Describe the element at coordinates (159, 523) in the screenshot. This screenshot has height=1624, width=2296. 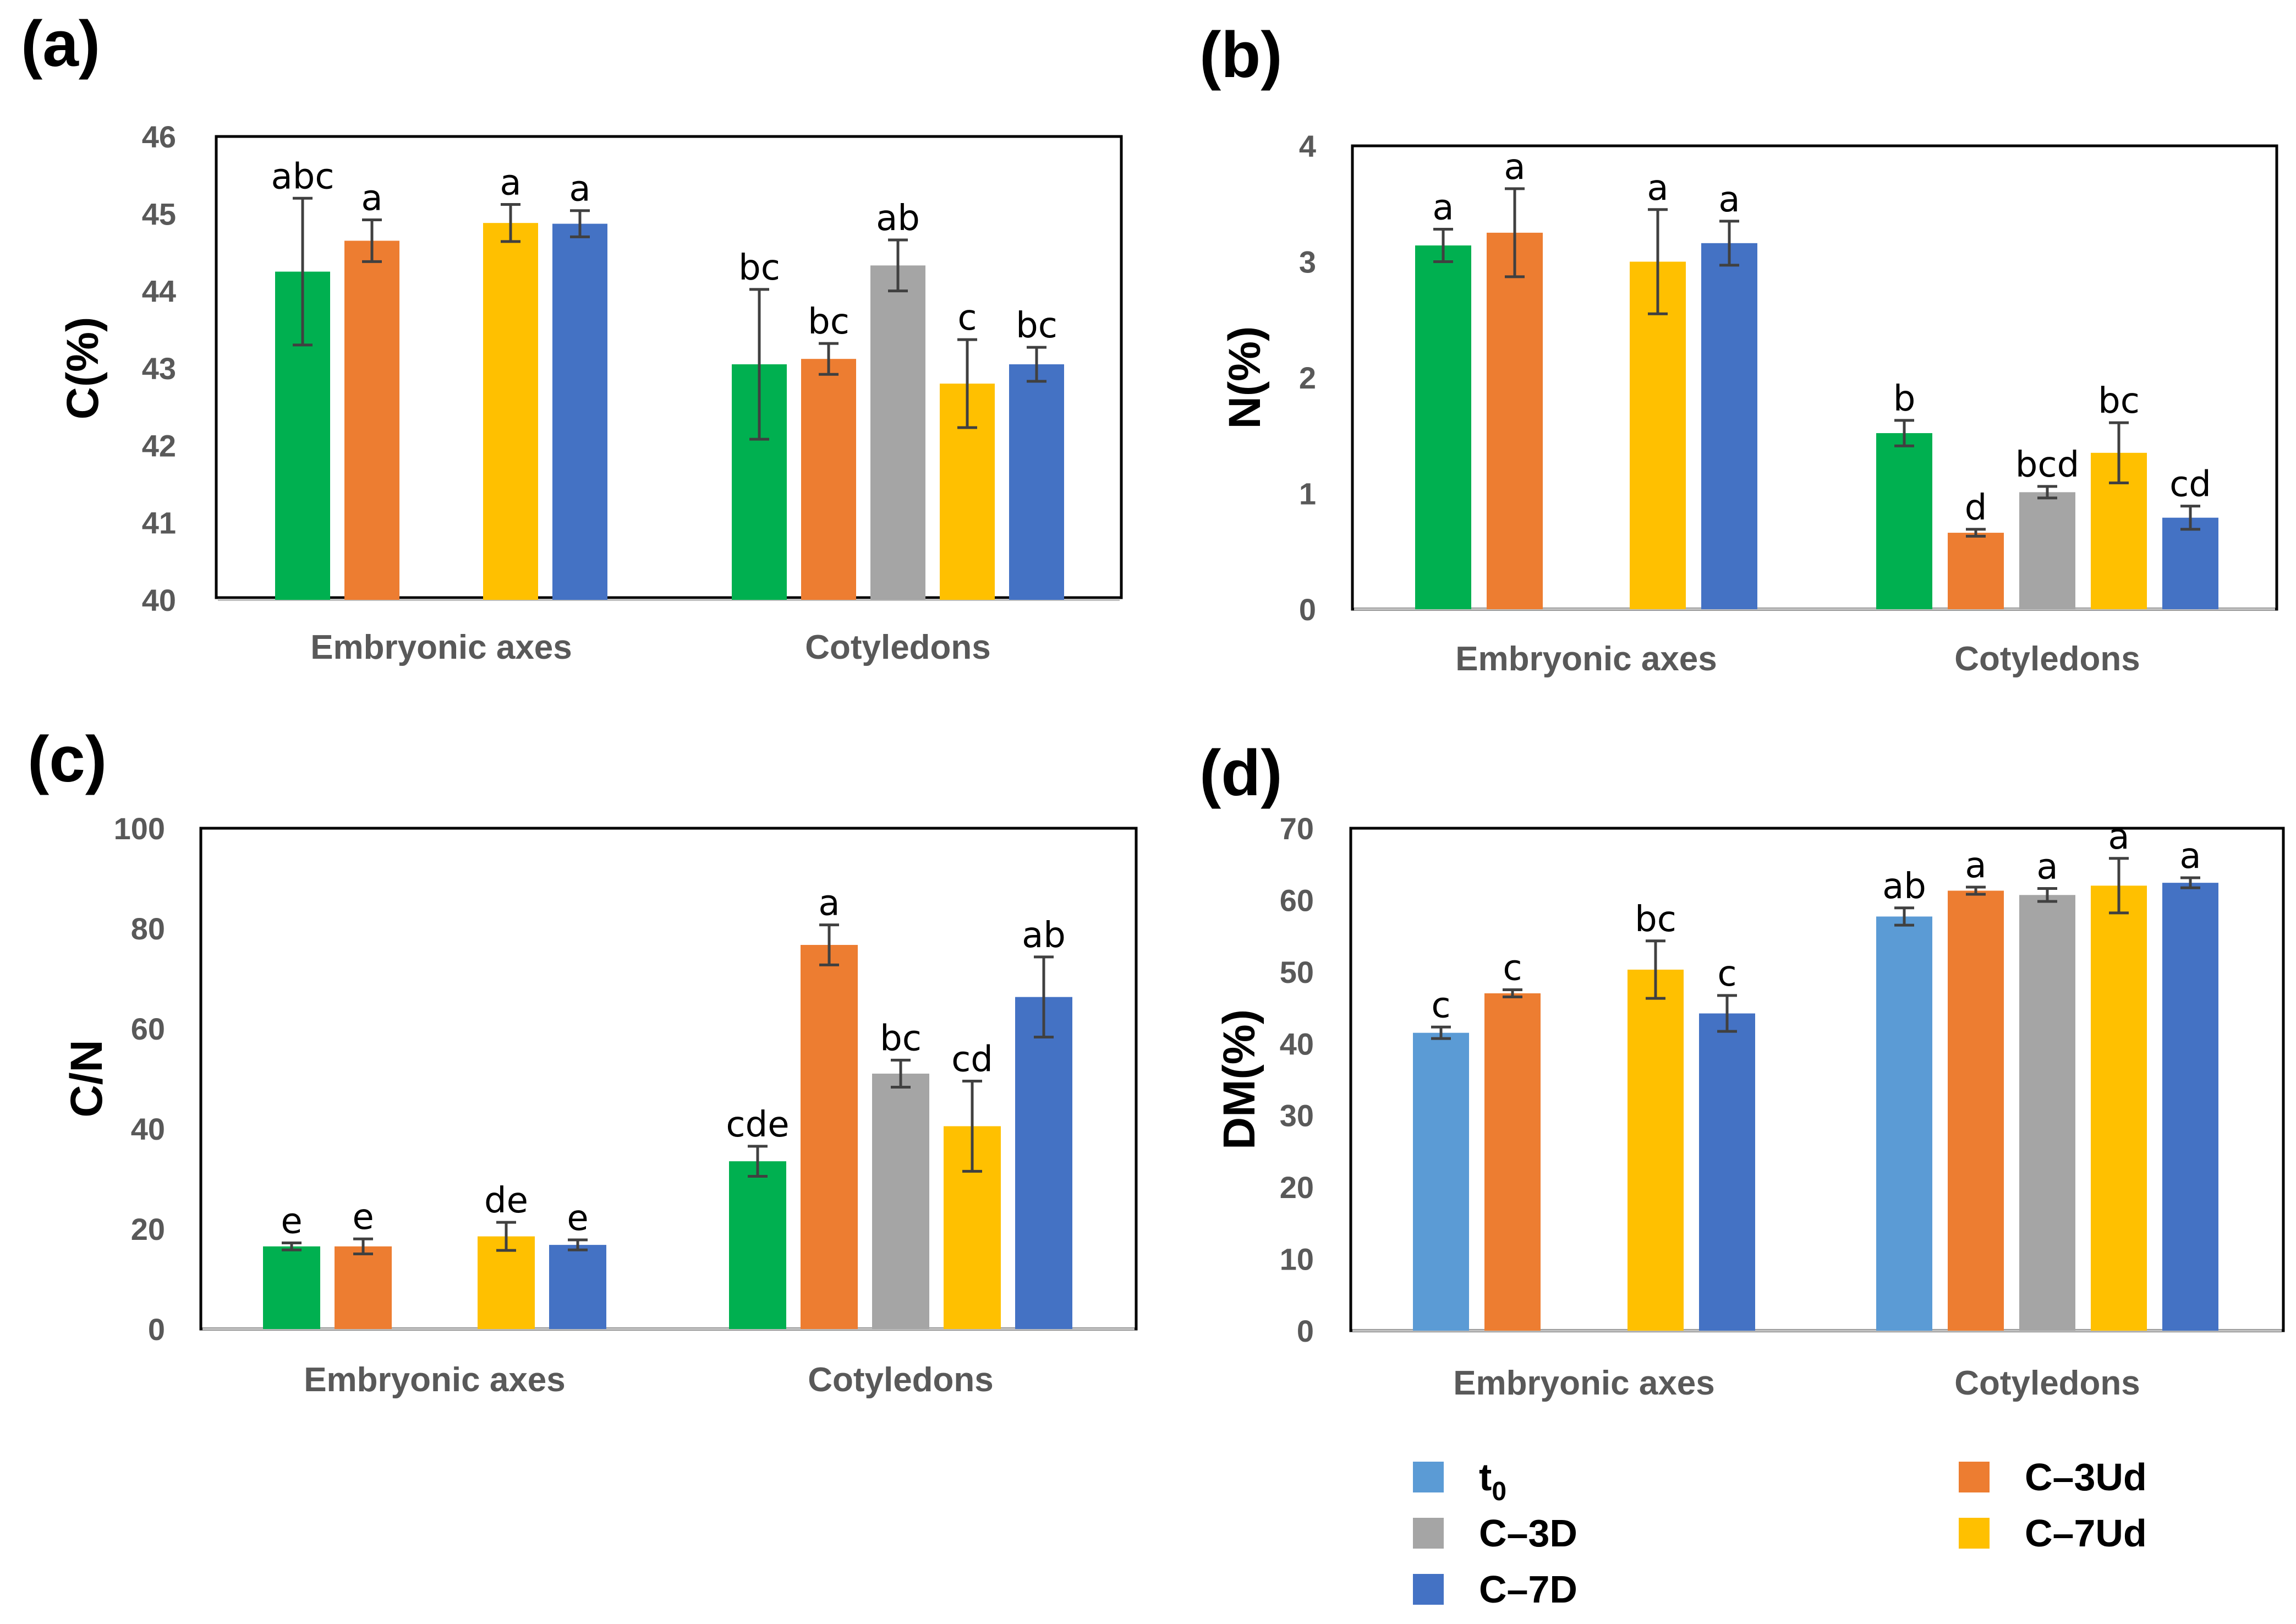
I see `y-tick-label: 41` at that location.